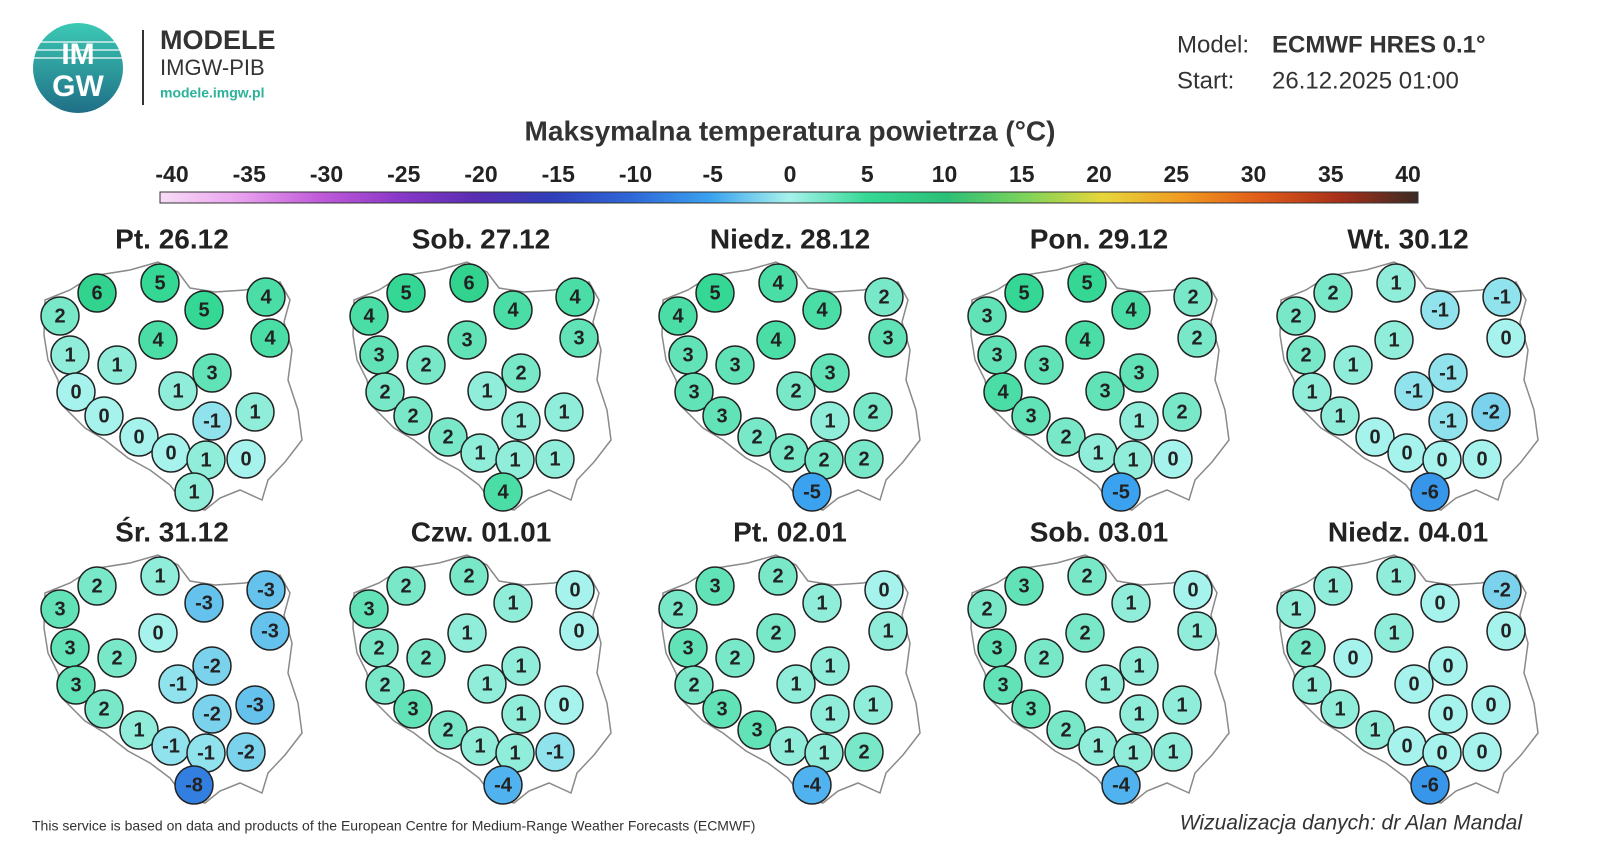  Describe the element at coordinates (481, 238) in the screenshot. I see `panel-title: Sob. 27.12` at that location.